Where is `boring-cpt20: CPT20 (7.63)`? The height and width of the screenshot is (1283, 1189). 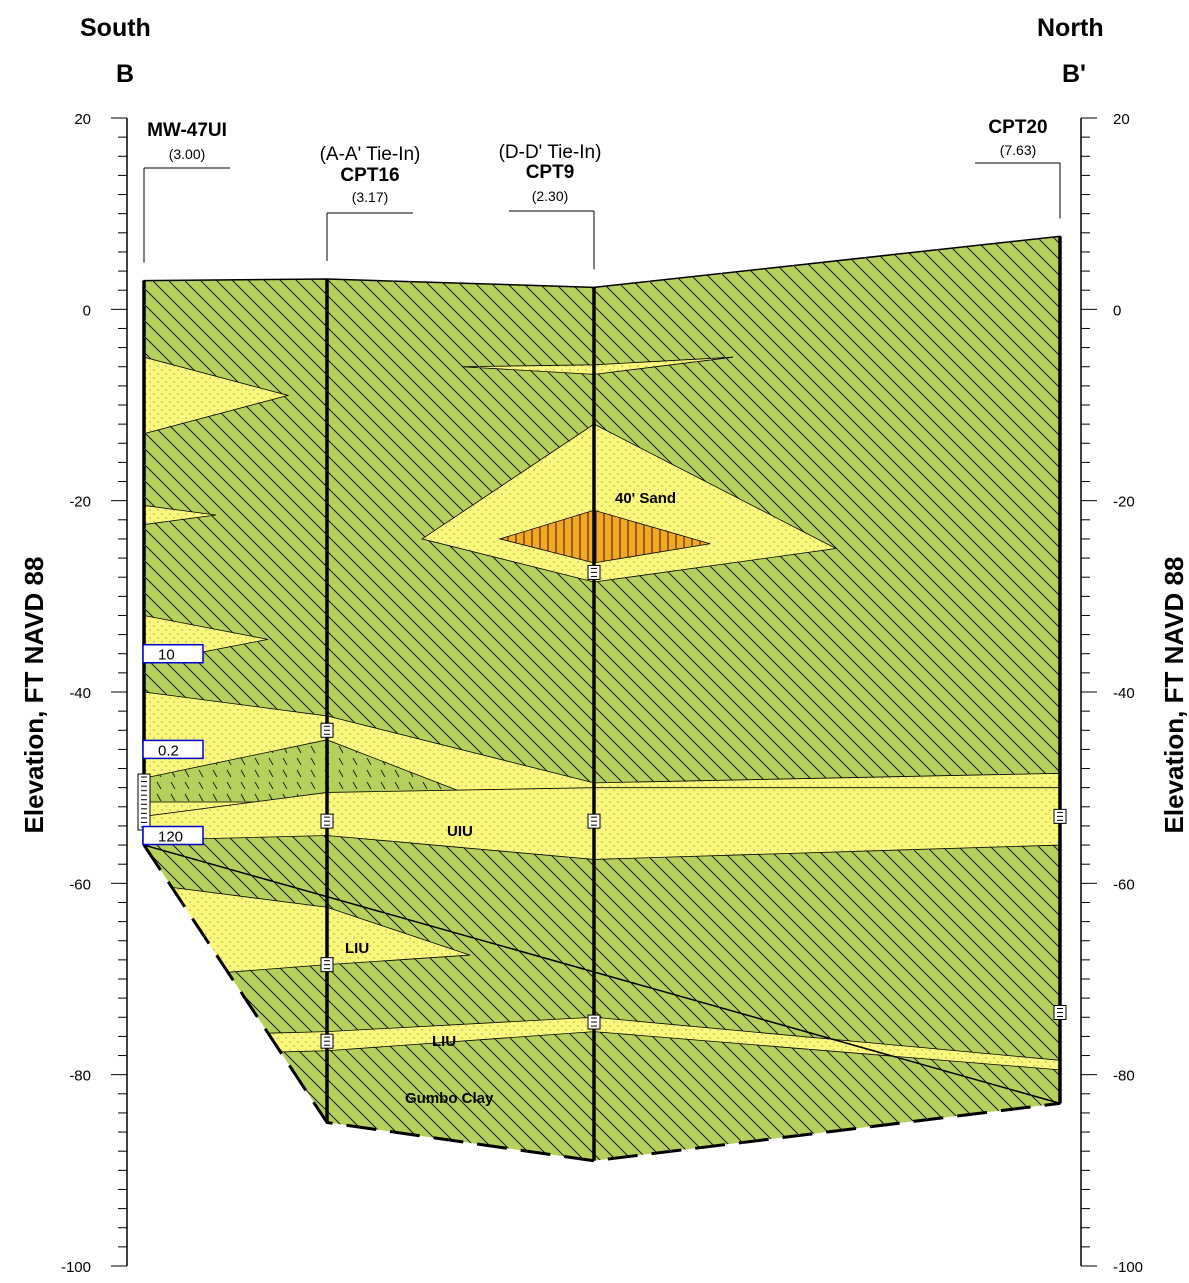 boring-cpt20: CPT20 (7.63) is located at coordinates (1018, 610).